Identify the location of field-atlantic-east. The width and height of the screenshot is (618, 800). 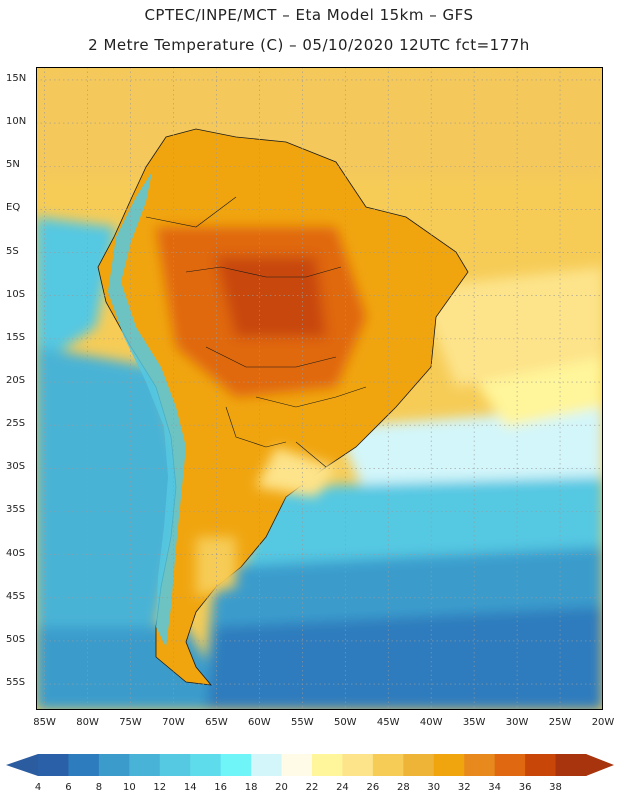
(509, 327).